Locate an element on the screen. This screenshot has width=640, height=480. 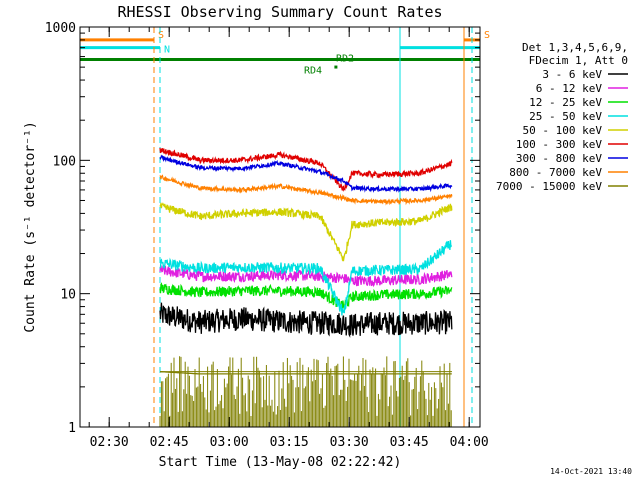
legend-label-6-12-kev: 6 - 12 keV is located at coordinates (569, 88).